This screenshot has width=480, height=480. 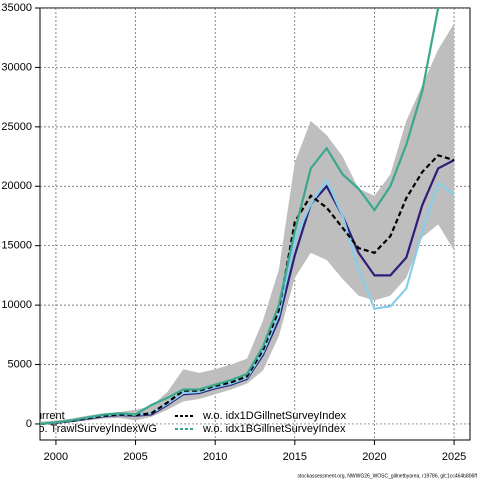 I want to click on y-tick-label: 10000, so click(x=16, y=305).